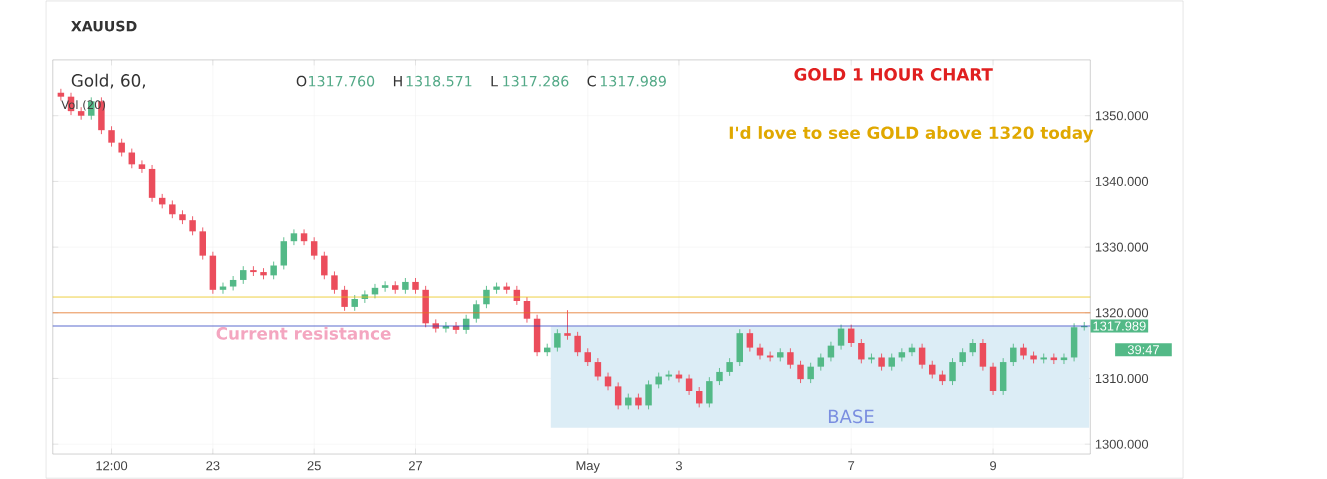 The height and width of the screenshot is (479, 1327). I want to click on band-label: BASE, so click(851, 416).